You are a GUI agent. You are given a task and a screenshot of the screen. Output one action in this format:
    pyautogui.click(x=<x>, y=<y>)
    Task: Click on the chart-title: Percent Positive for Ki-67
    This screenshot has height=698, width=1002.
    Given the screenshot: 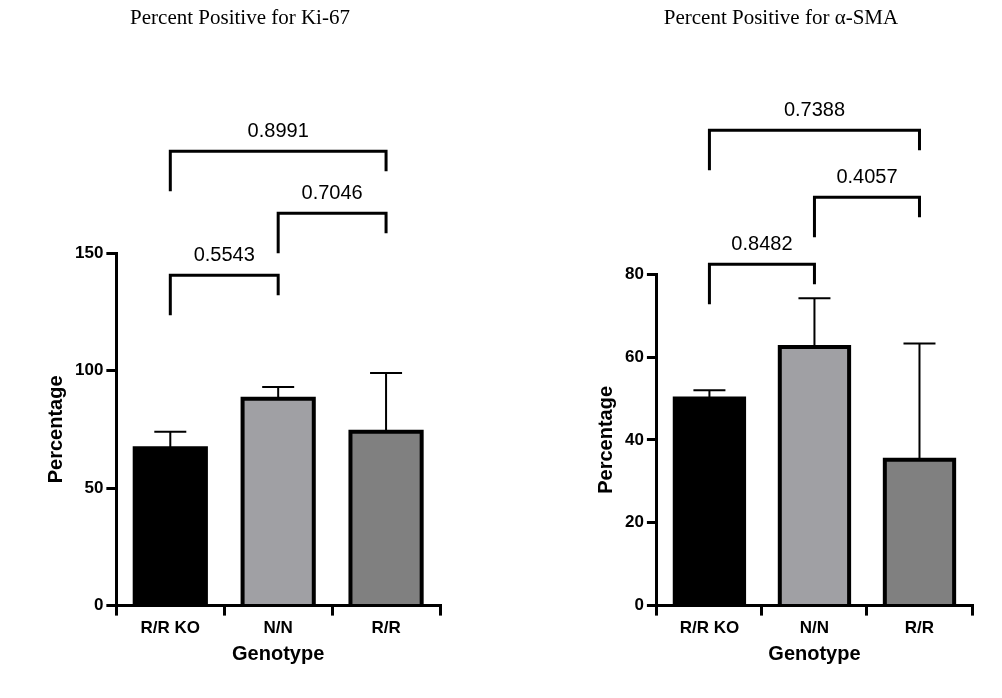 What is the action you would take?
    pyautogui.click(x=240, y=17)
    